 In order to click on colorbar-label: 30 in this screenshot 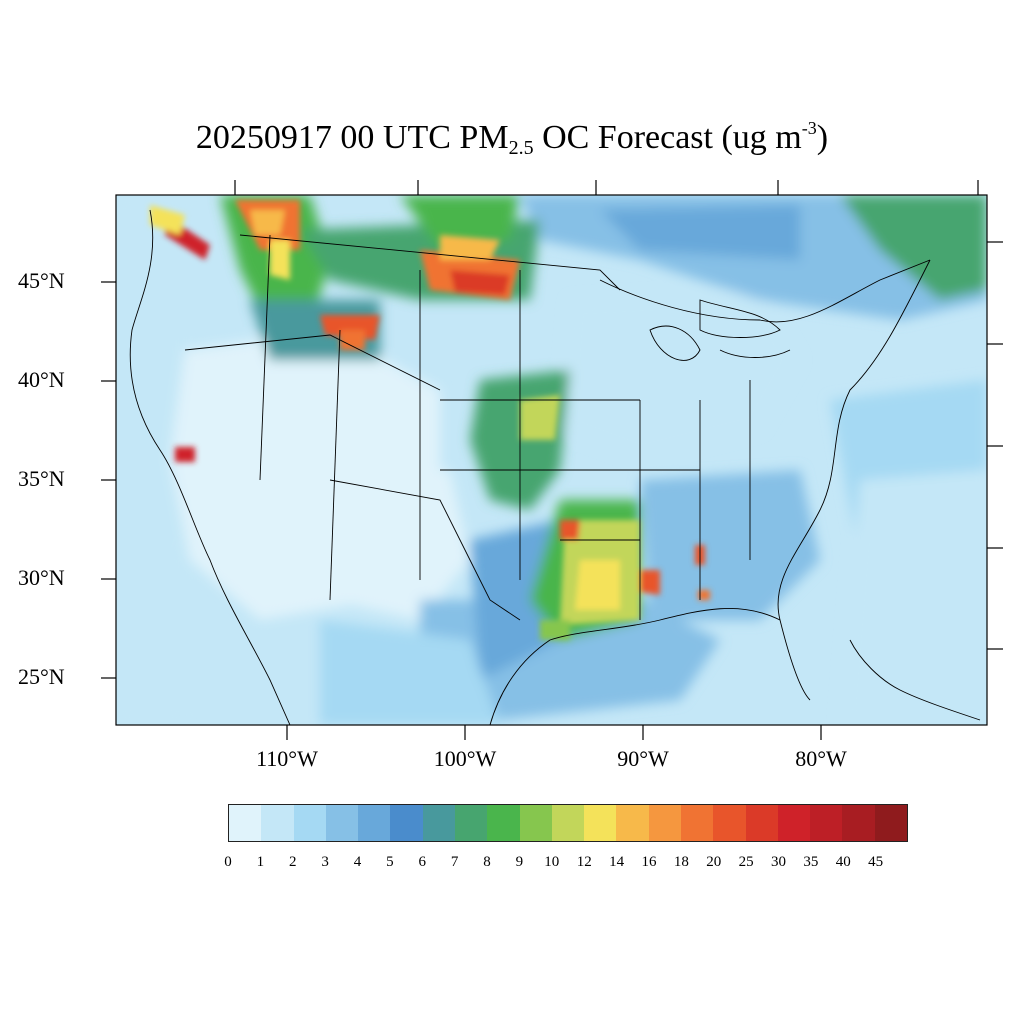, I will do `click(778, 862)`.